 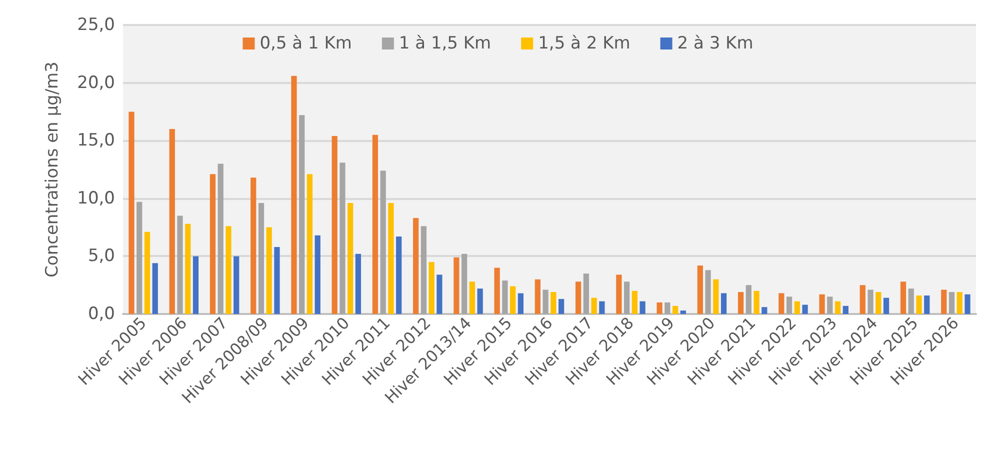 What do you see at coordinates (715, 44) in the screenshot?
I see `legend-label: 2 à 3 Km` at bounding box center [715, 44].